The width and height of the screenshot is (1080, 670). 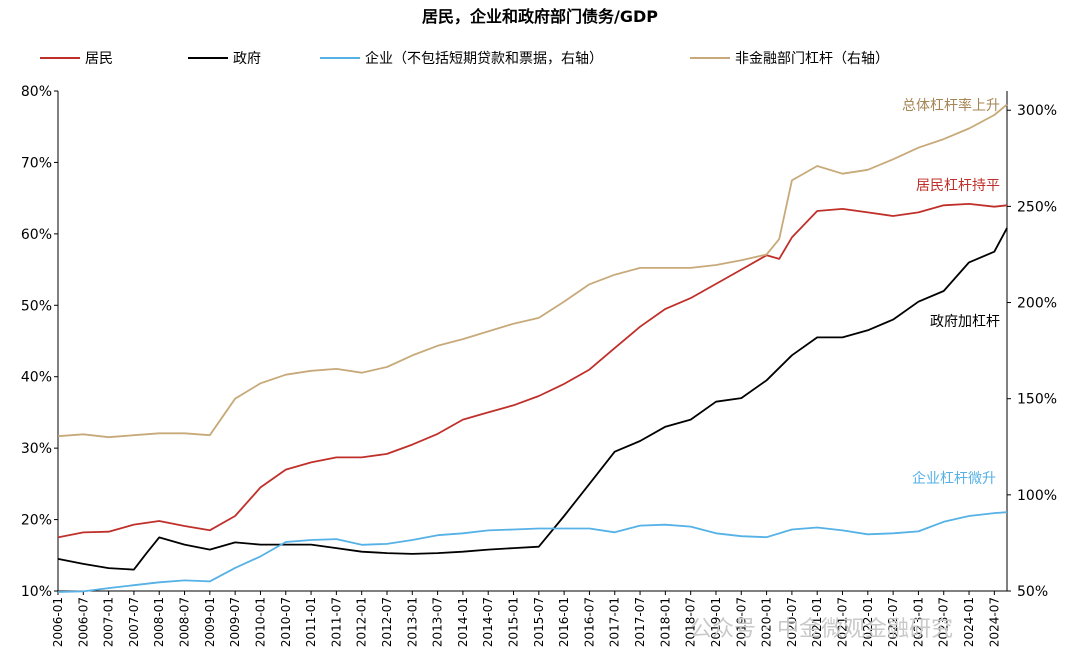 I want to click on left-tick-label: 30%, so click(x=36, y=449).